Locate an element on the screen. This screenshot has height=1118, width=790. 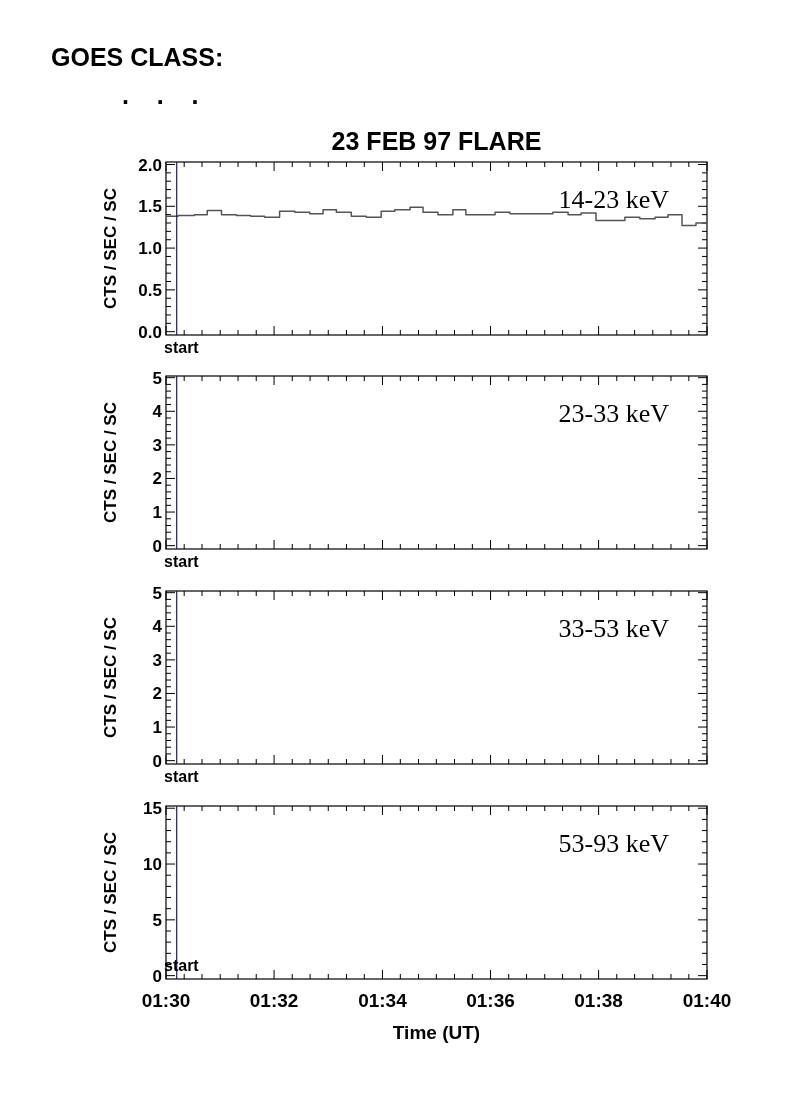
x-axis-title: Time (UT) is located at coordinates (436, 1032).